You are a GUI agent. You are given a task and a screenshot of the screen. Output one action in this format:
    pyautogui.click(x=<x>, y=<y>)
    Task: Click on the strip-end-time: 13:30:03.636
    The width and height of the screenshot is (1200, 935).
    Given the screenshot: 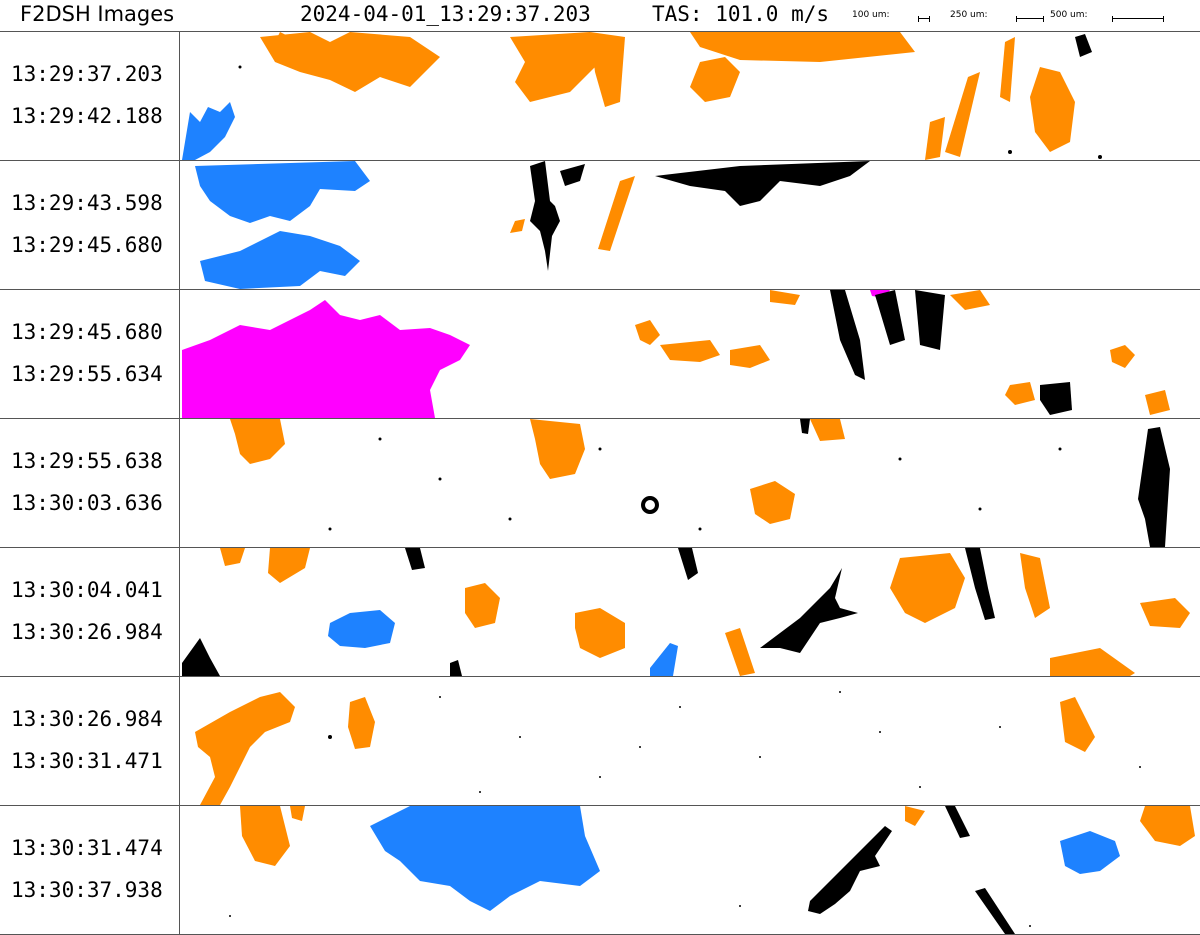 What is the action you would take?
    pyautogui.click(x=87, y=503)
    